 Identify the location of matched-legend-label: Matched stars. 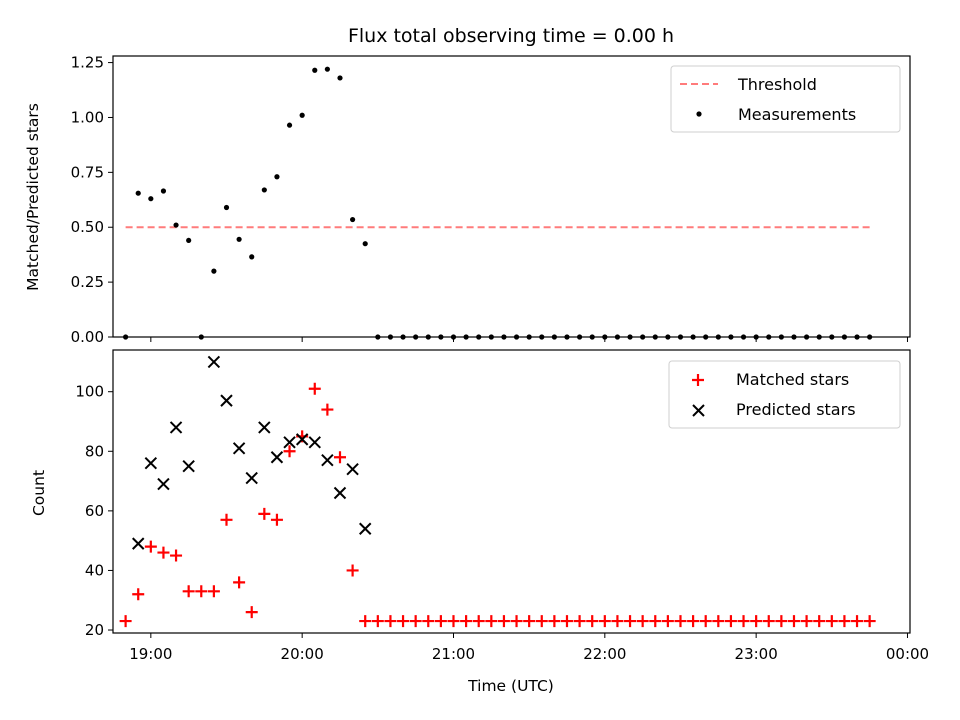
(792, 379).